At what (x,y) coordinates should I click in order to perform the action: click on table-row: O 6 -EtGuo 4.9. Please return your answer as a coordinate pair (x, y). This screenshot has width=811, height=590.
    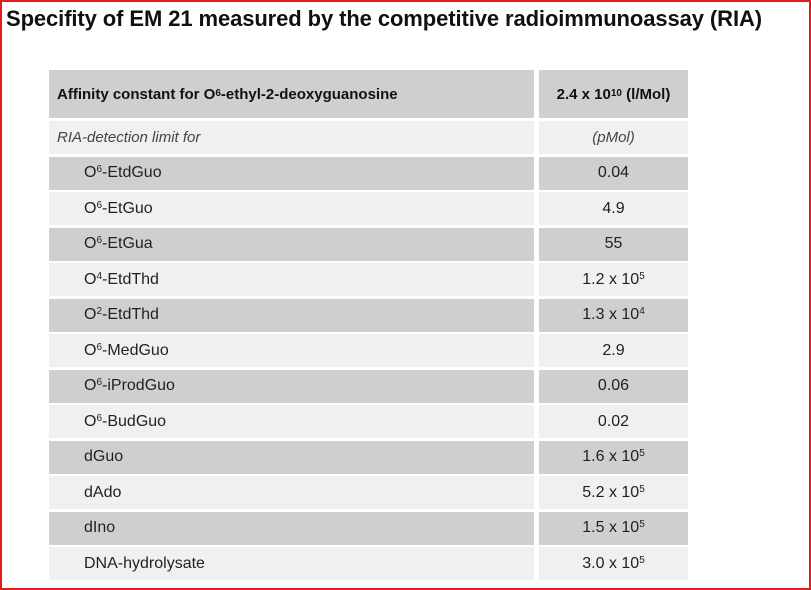
    Looking at the image, I should click on (368, 208).